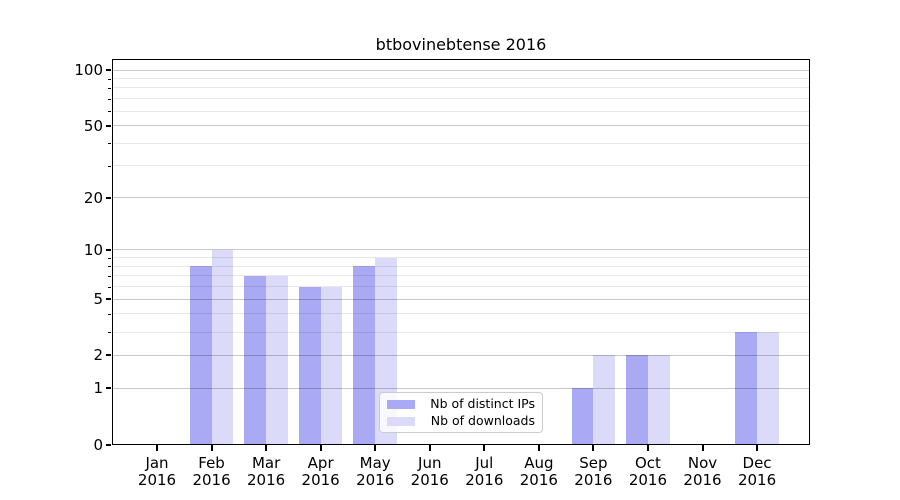 The width and height of the screenshot is (900, 500). I want to click on x-tick-label-feb: Feb 2016, so click(212, 472).